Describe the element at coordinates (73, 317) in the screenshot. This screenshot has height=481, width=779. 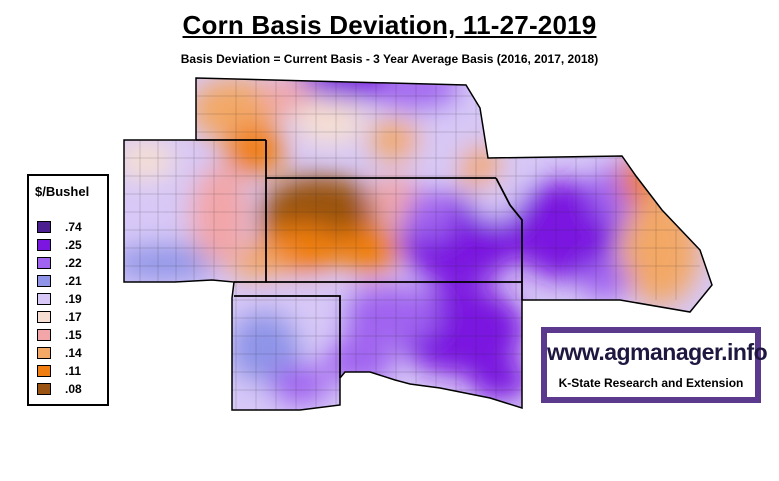
I see `legend-label: .17` at that location.